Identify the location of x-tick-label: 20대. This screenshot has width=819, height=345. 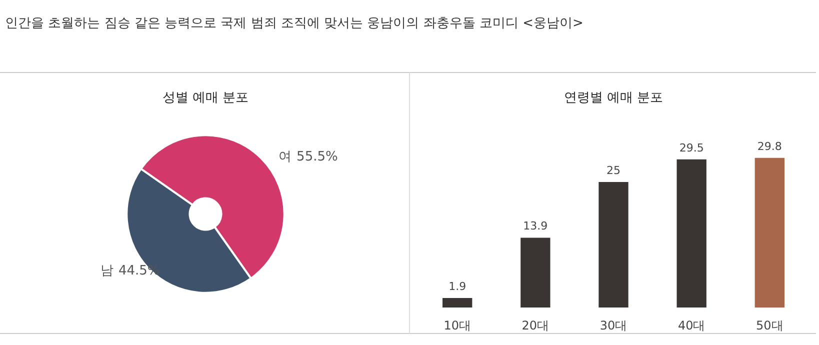
(536, 325).